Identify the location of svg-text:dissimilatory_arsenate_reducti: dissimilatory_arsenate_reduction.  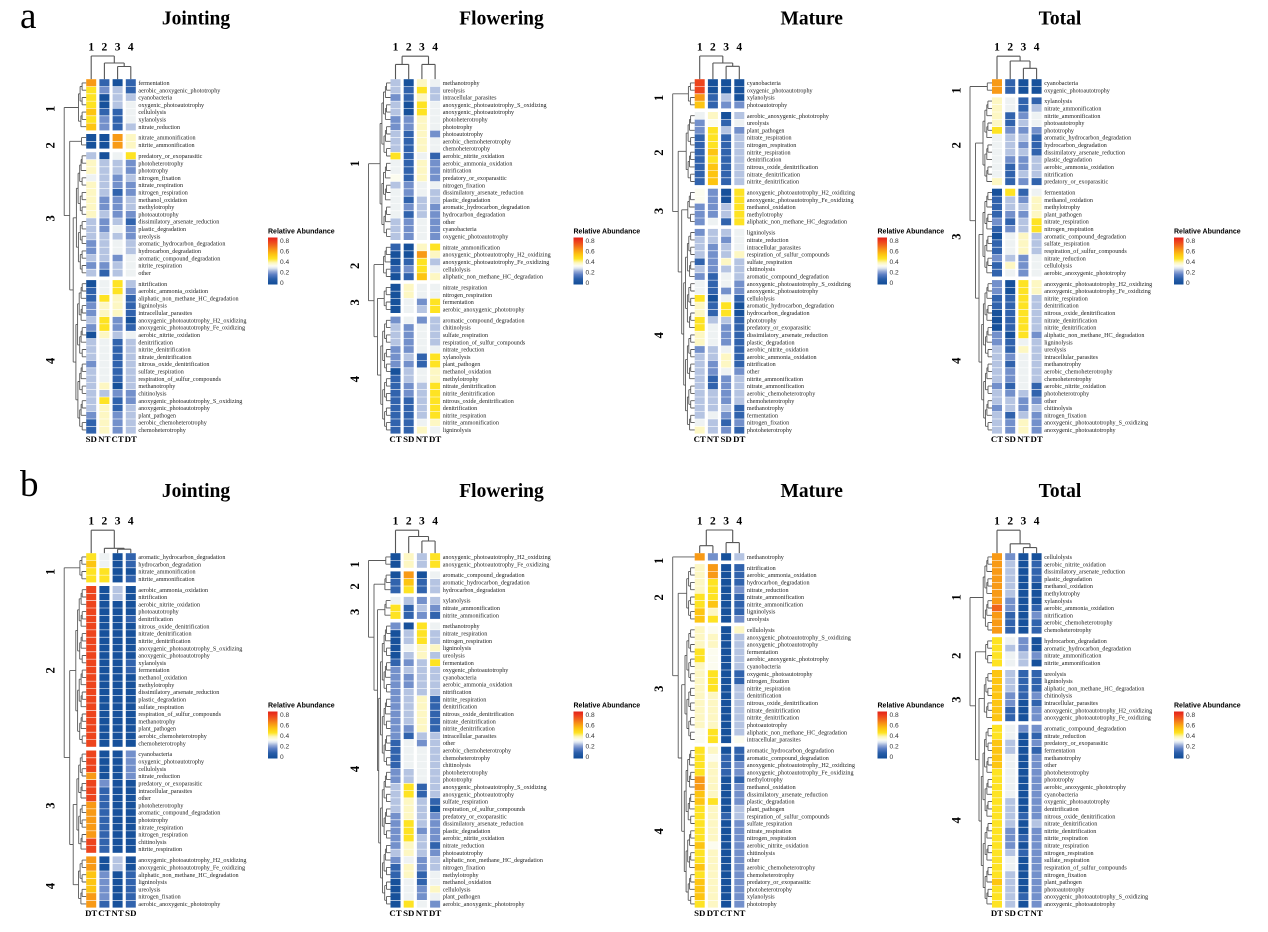
(1084, 573).